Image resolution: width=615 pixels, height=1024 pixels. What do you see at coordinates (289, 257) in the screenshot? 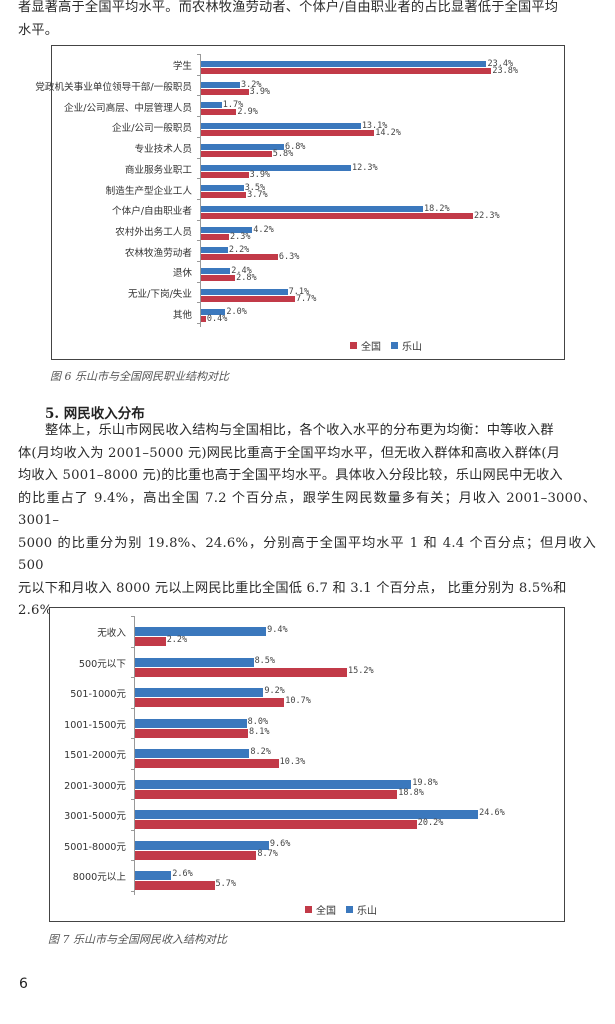
I see `value-label-national: 6.3%` at bounding box center [289, 257].